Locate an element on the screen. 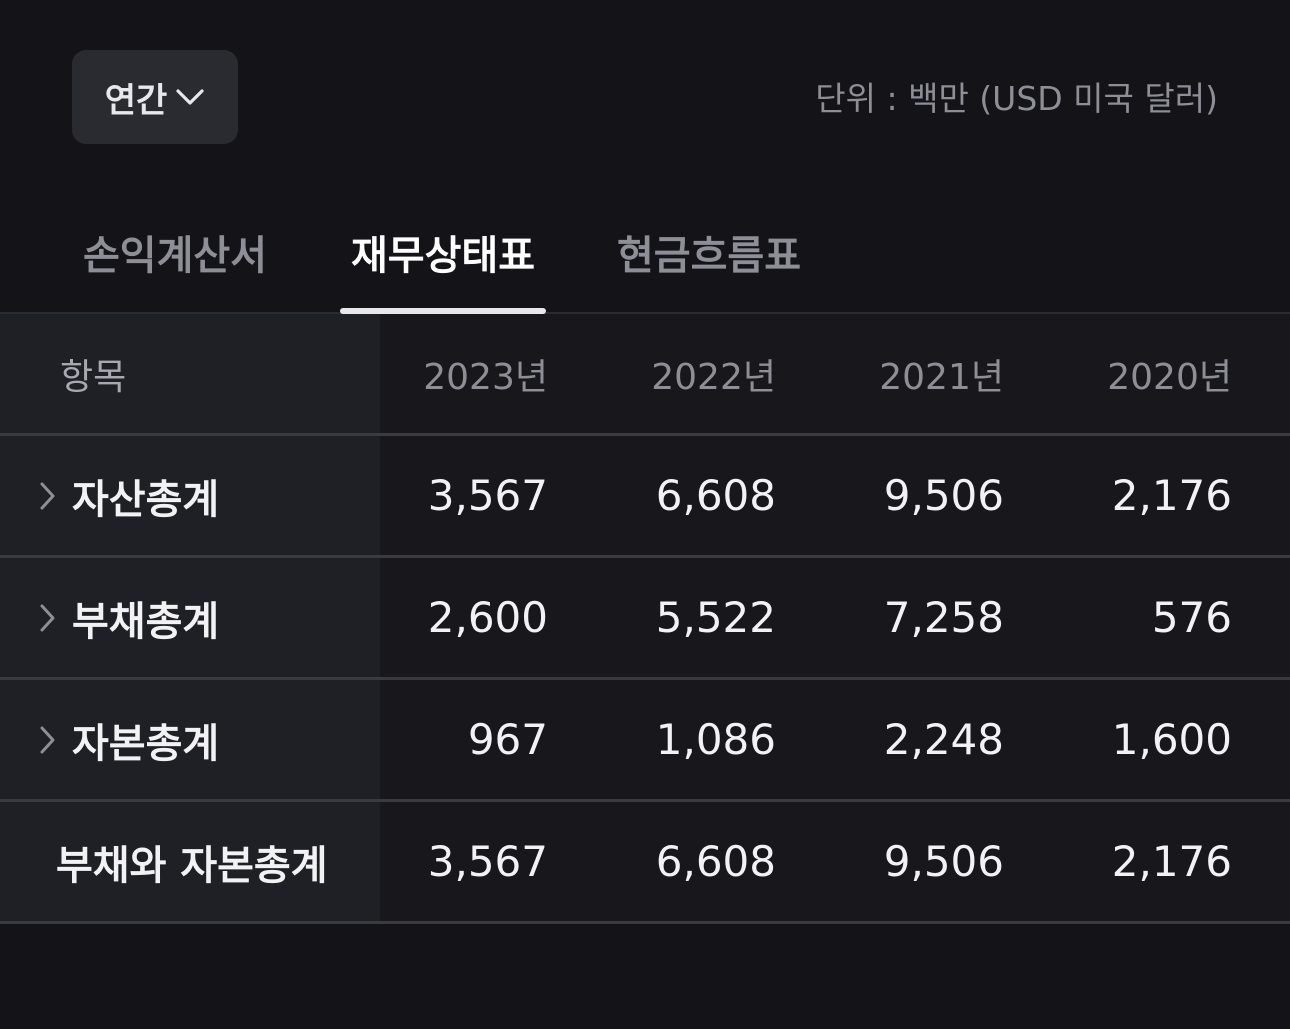 This screenshot has width=1290, height=1029. cell-value: 2,600 is located at coordinates (487, 617).